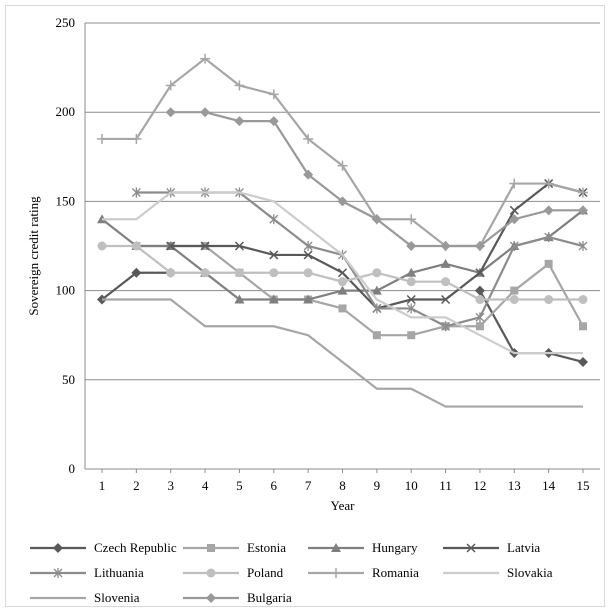  I want to click on x-tick-label: 1, so click(102, 485).